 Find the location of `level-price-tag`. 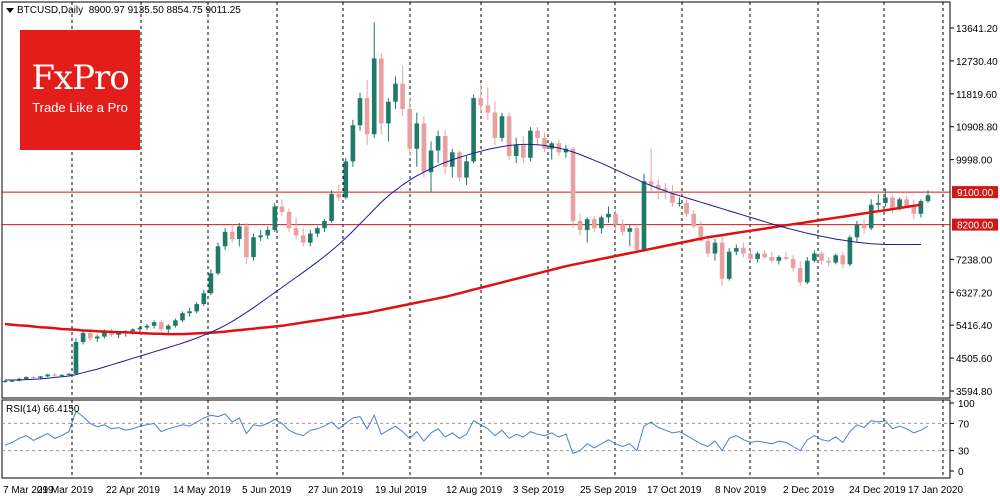

level-price-tag is located at coordinates (975, 192).